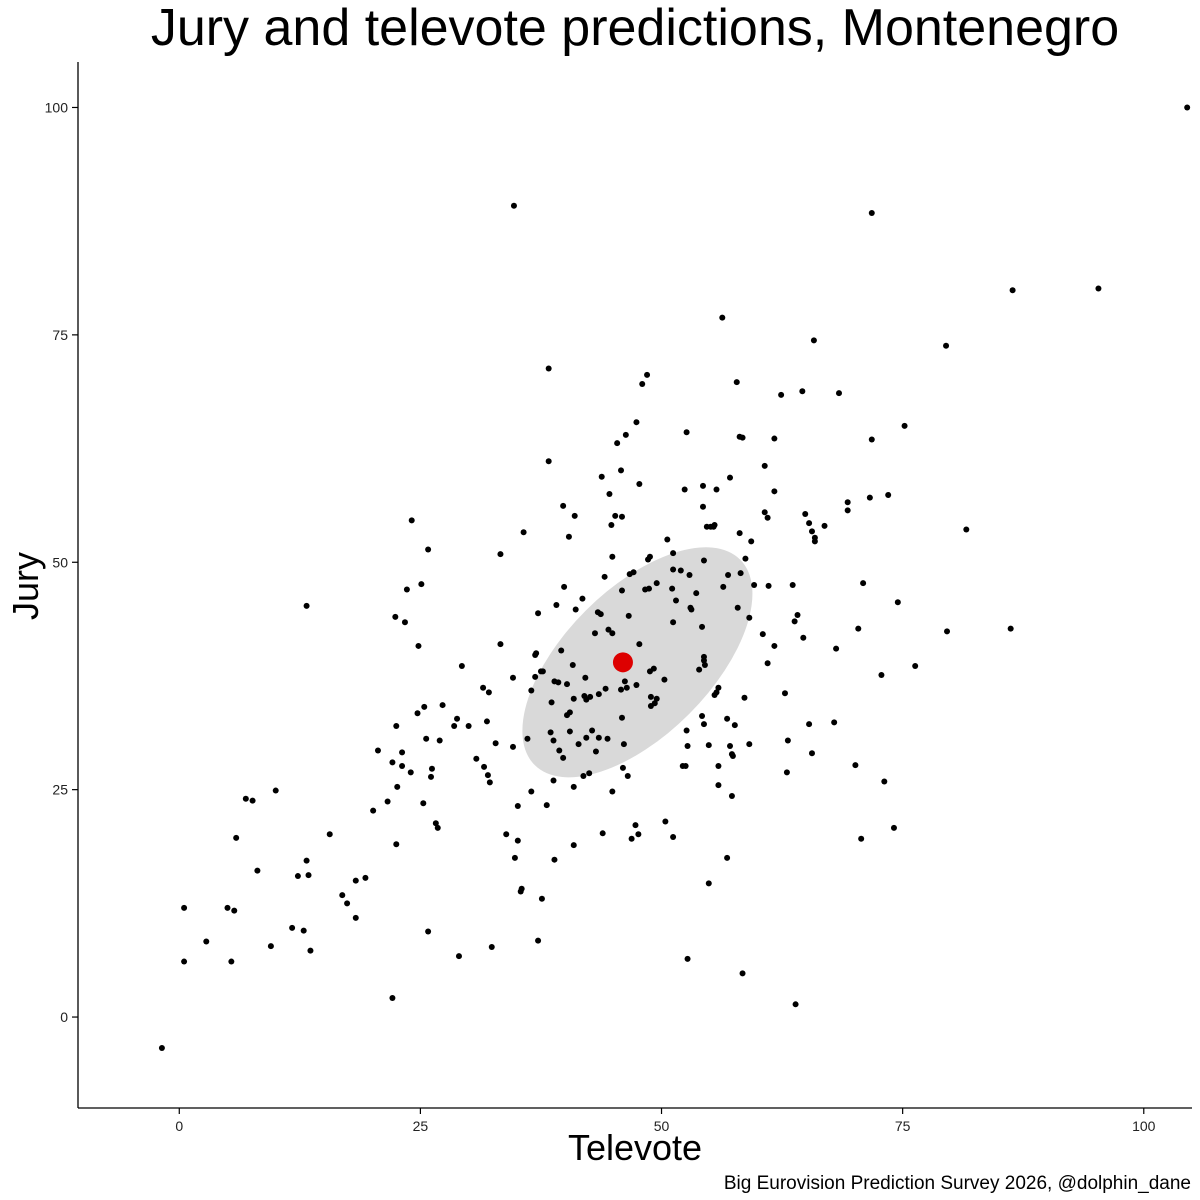  What do you see at coordinates (57, 107) in the screenshot?
I see `y-tick-label: 100` at bounding box center [57, 107].